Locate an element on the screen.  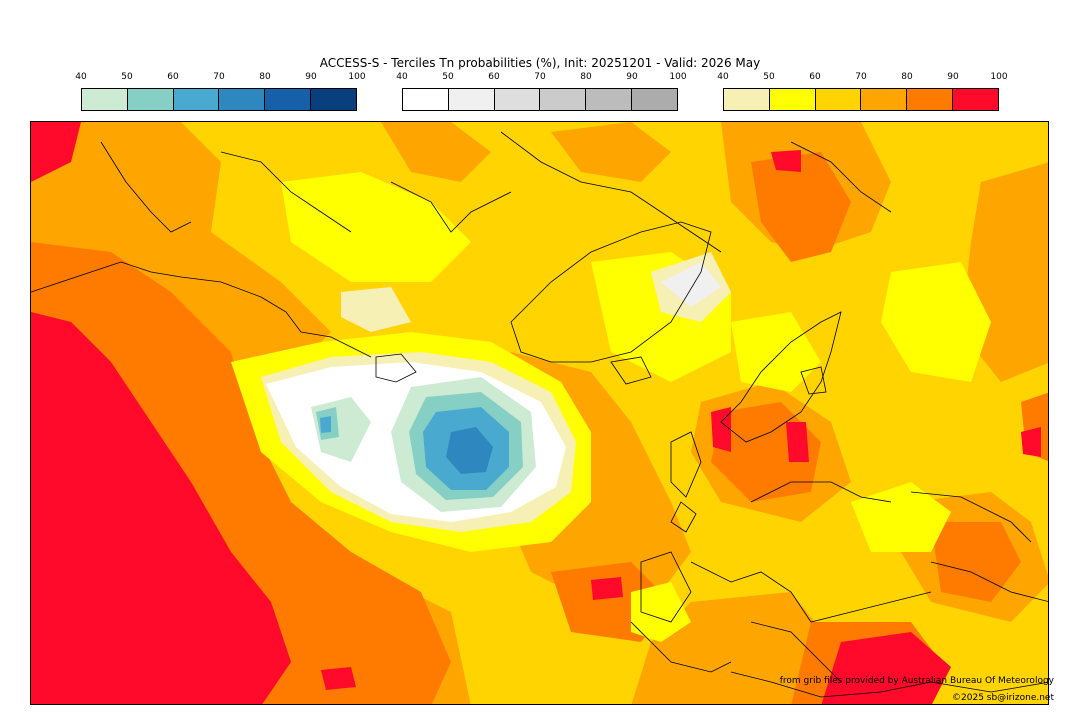
field-below-normal is located at coordinates (423, 444).